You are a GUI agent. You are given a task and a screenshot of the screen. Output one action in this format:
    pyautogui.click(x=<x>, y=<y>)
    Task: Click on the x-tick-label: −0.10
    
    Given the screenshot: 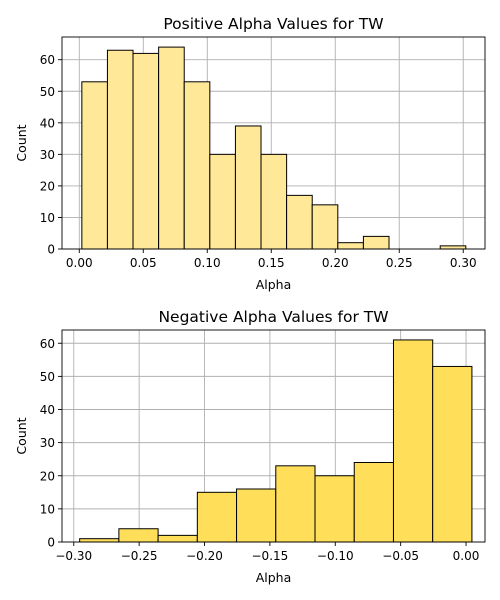 What is the action you would take?
    pyautogui.click(x=335, y=556)
    